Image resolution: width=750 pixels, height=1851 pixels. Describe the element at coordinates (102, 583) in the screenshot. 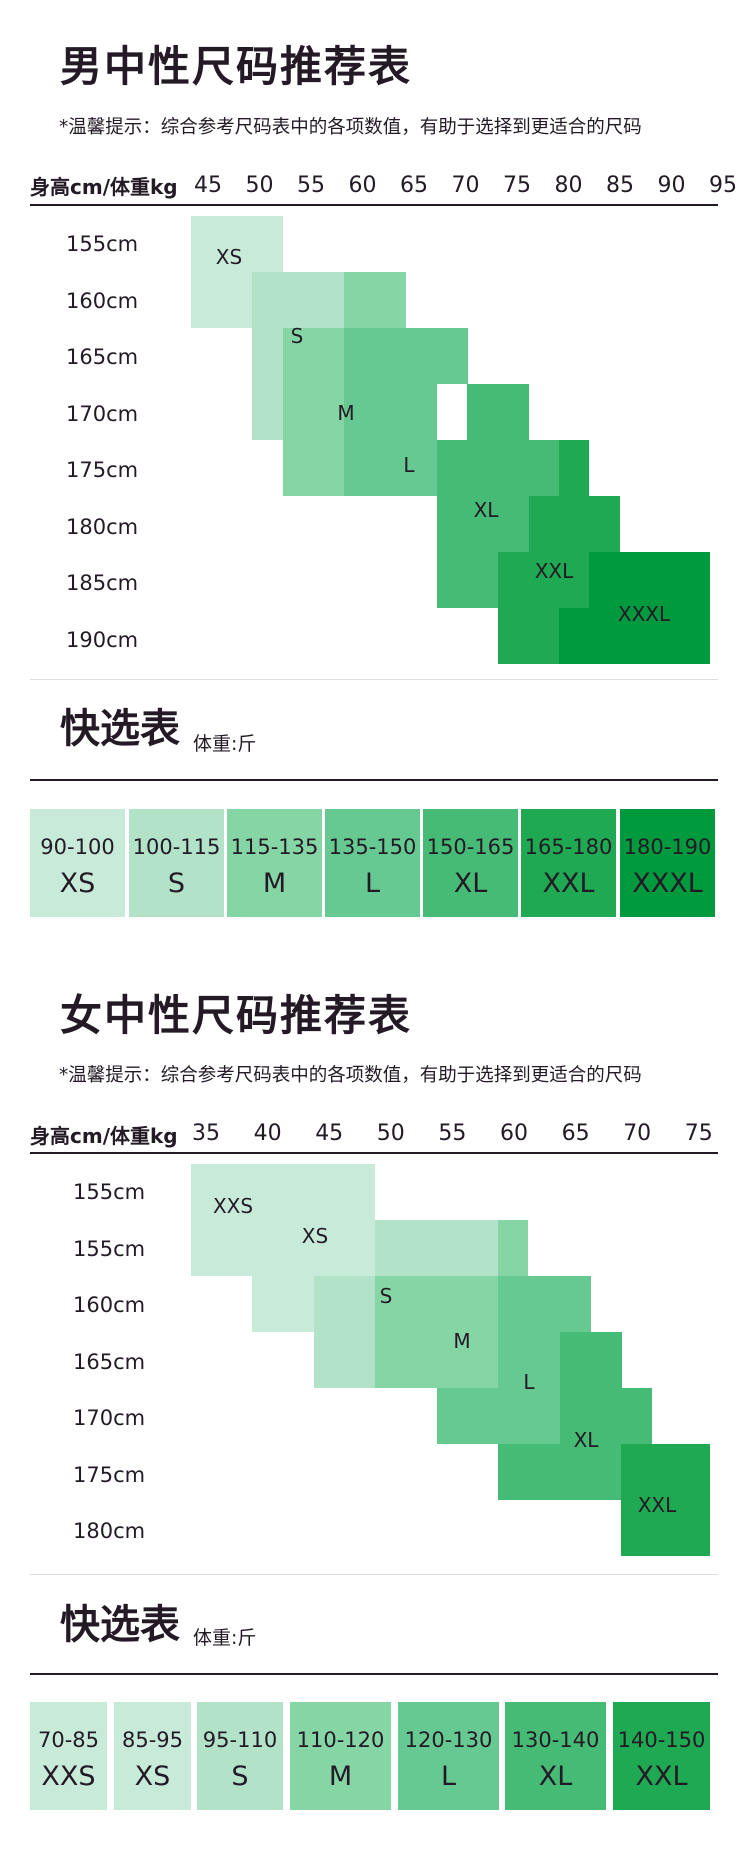

I see `height-tick: 185cm` at that location.